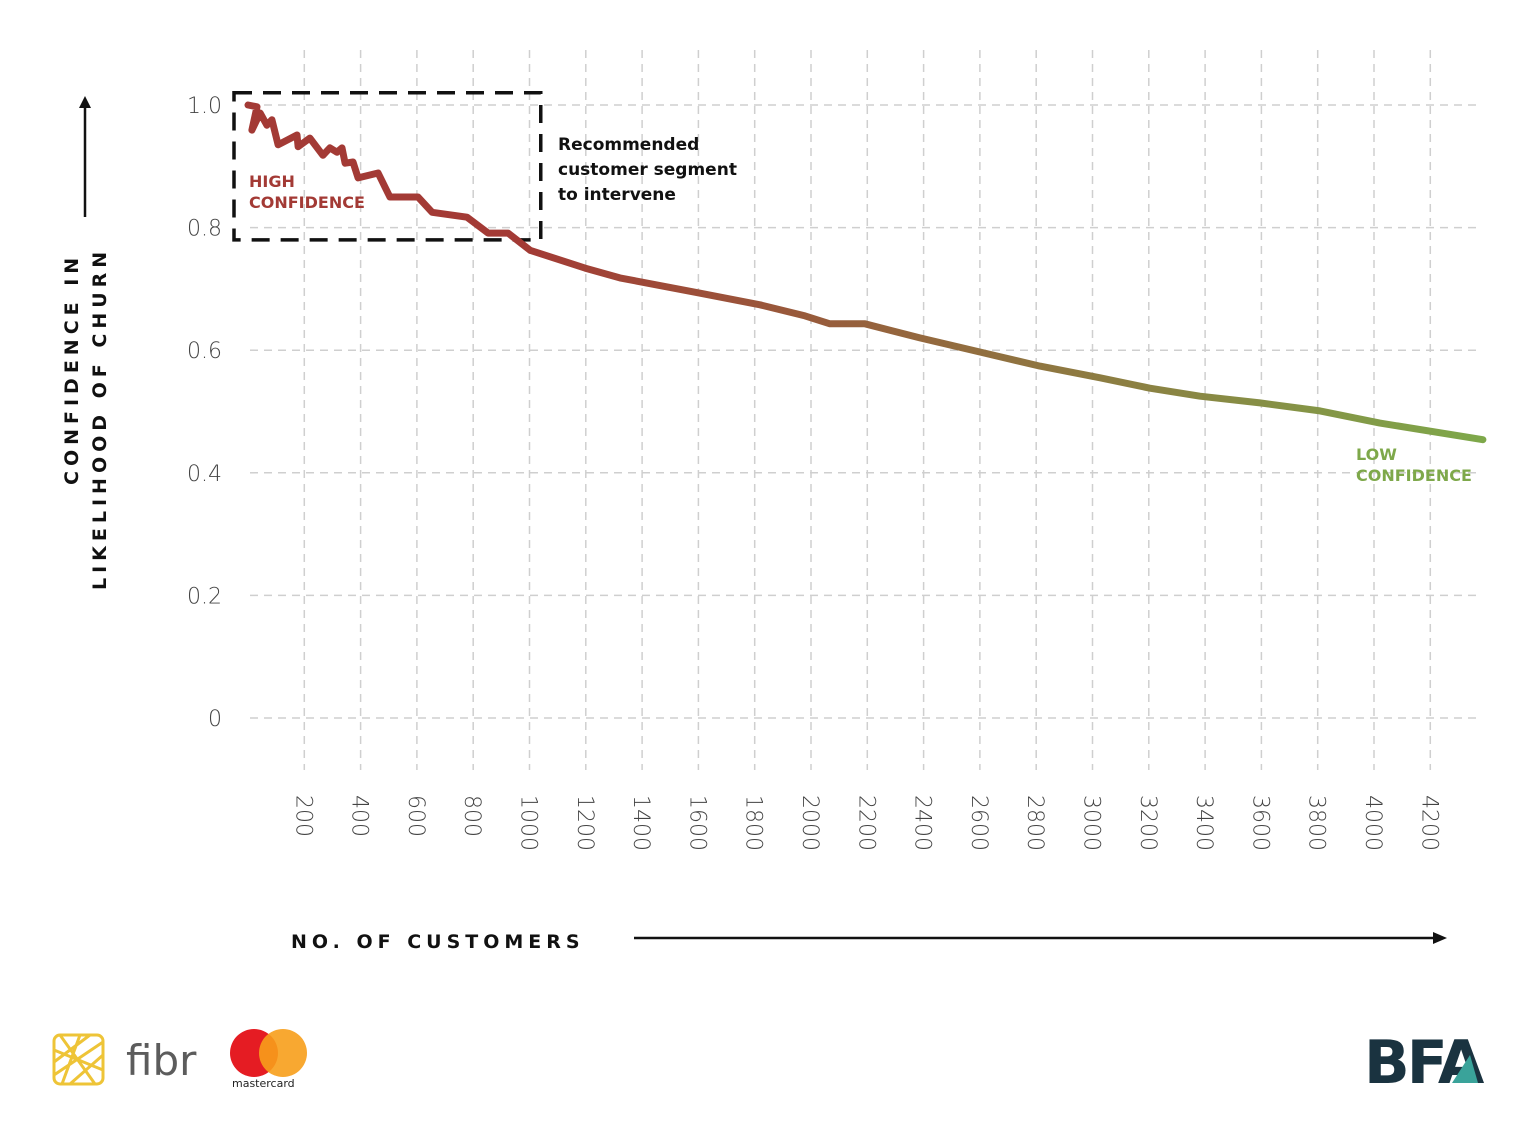 The width and height of the screenshot is (1536, 1141). I want to click on fibr-logo-icon, so click(78, 1059).